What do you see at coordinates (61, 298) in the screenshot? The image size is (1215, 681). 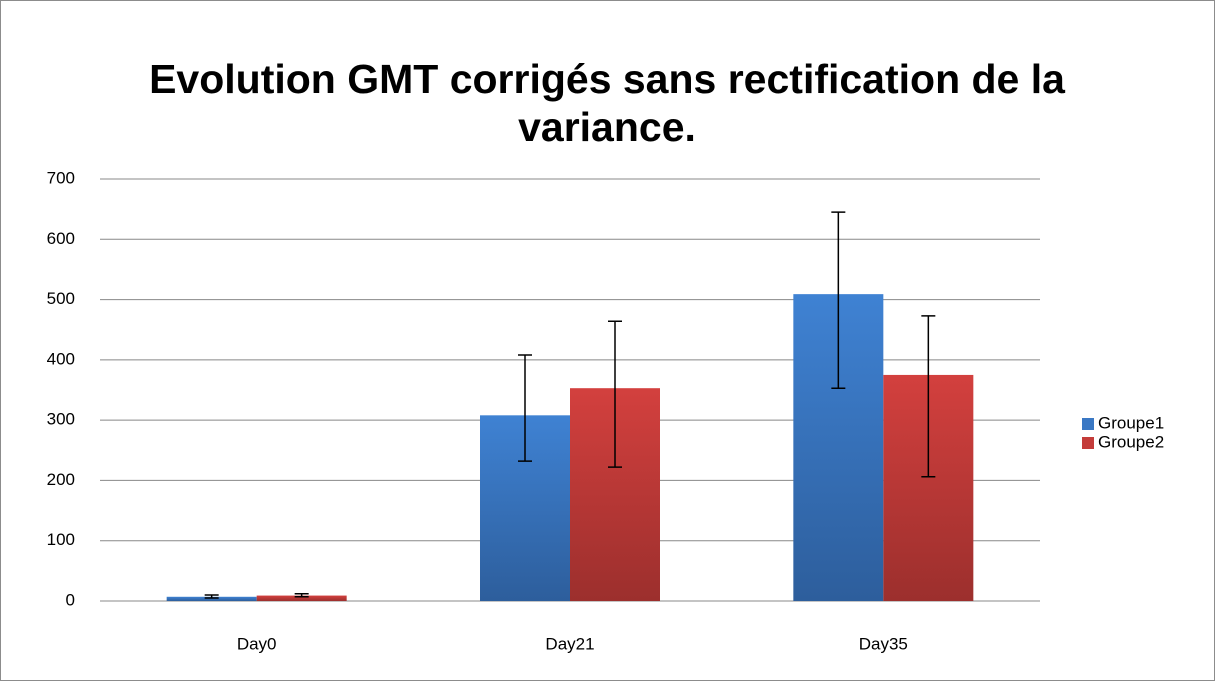 I see `y-tick-label: 500` at bounding box center [61, 298].